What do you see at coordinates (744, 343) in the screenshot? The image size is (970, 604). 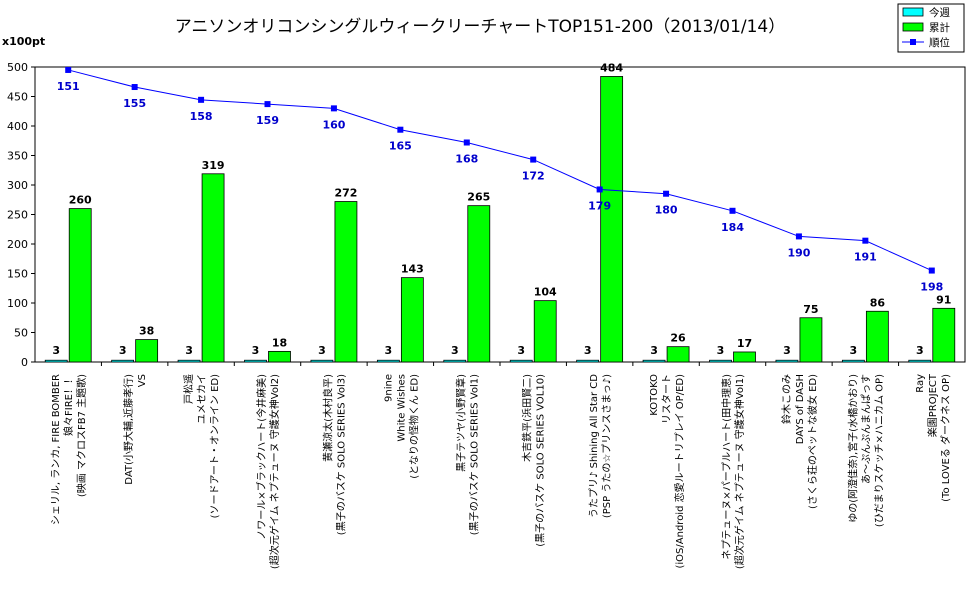 I see `total-value-label: 17` at bounding box center [744, 343].